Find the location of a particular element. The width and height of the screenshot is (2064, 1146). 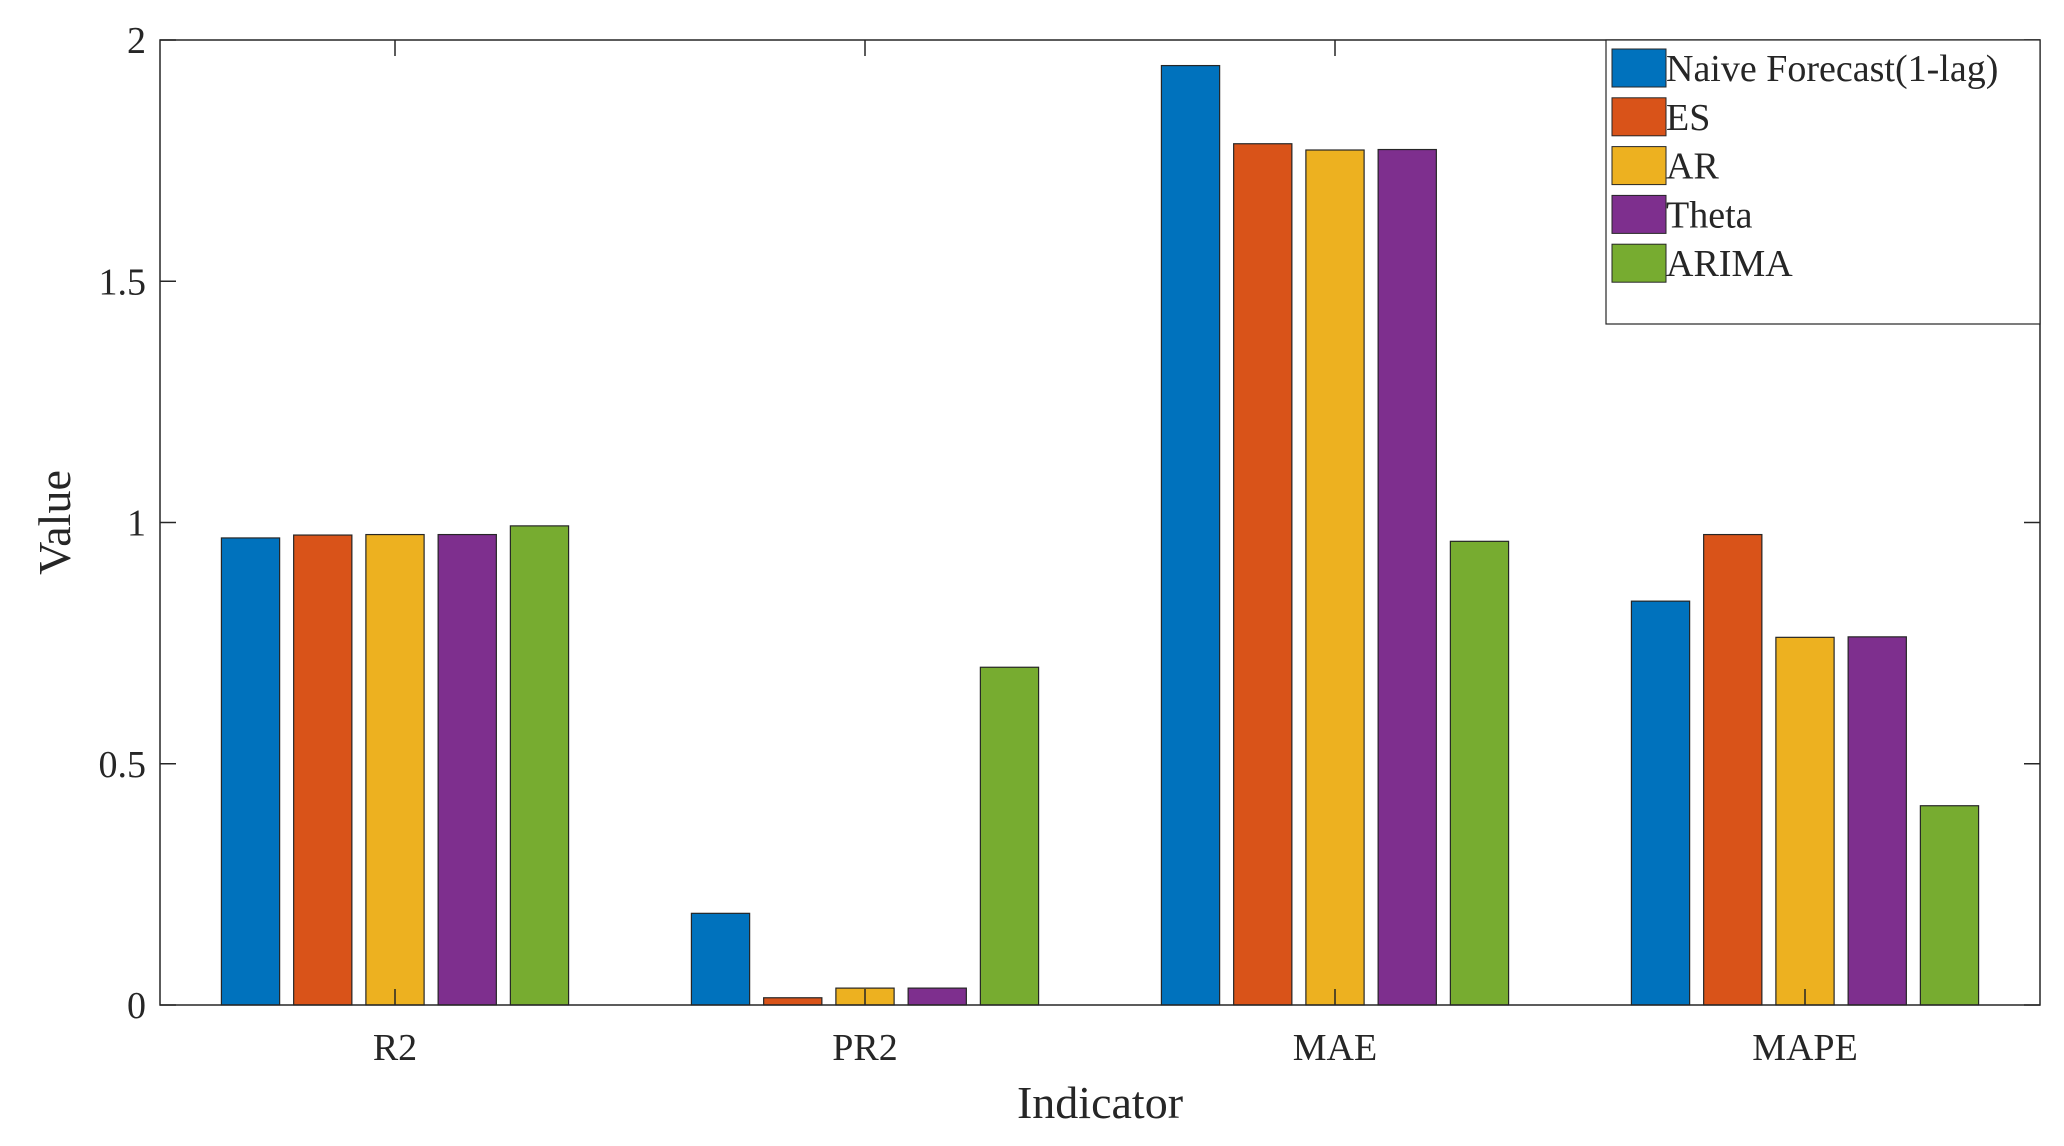

legend: Naive Forecast(1-lag) ES AR Theta ARIMA is located at coordinates (1823, 182).